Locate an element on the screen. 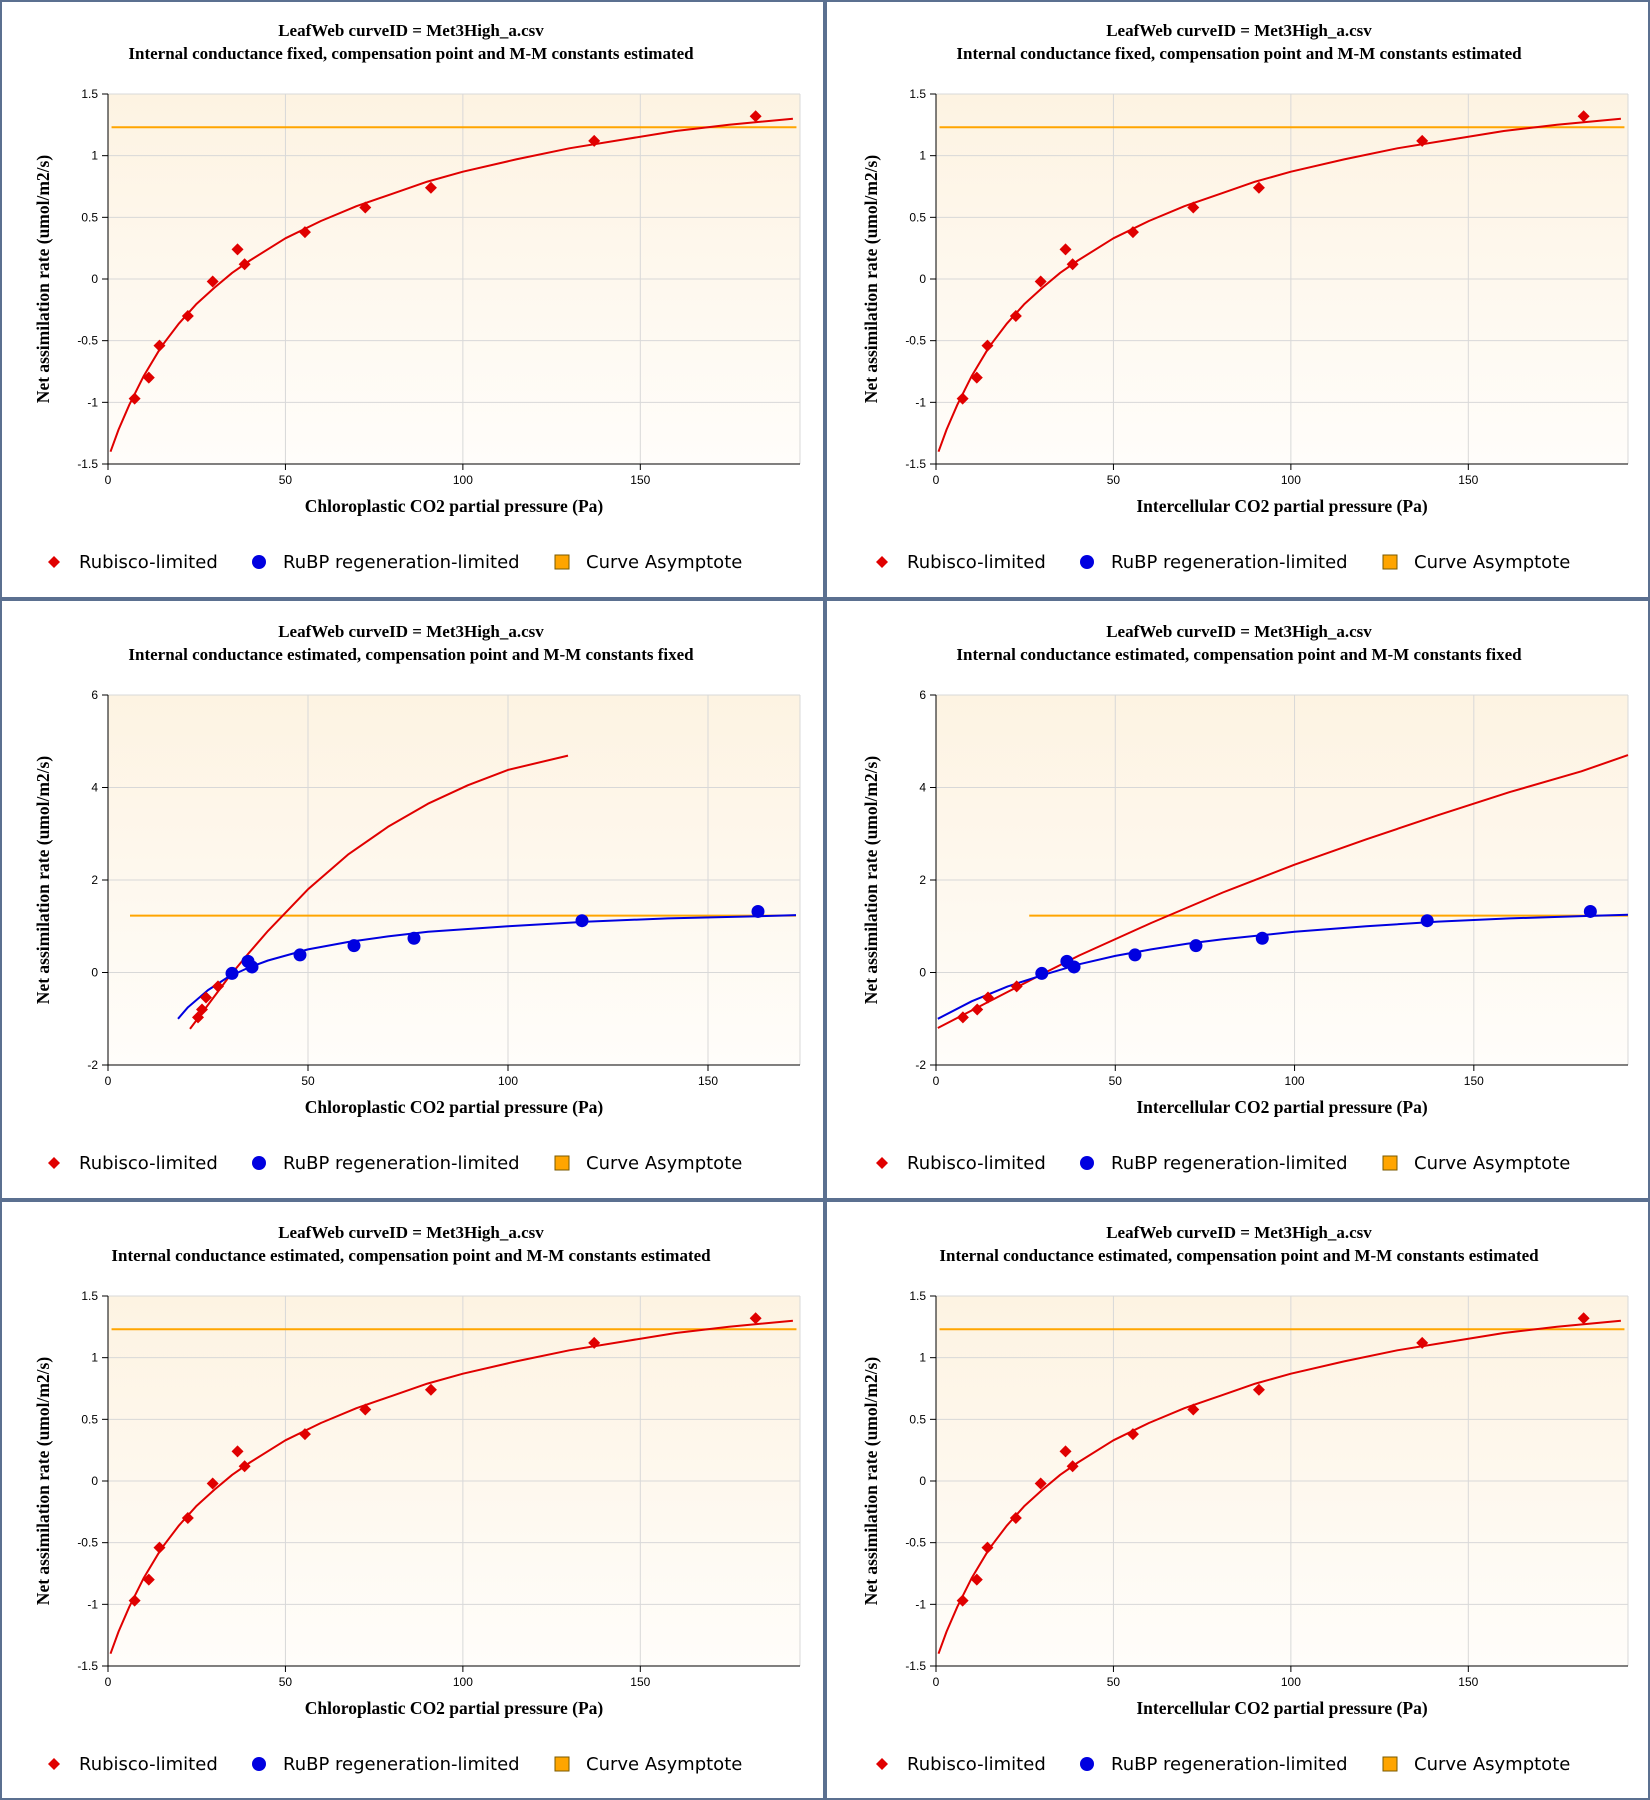 The height and width of the screenshot is (1800, 1650). rubisco-fit-curve is located at coordinates (379, 892).